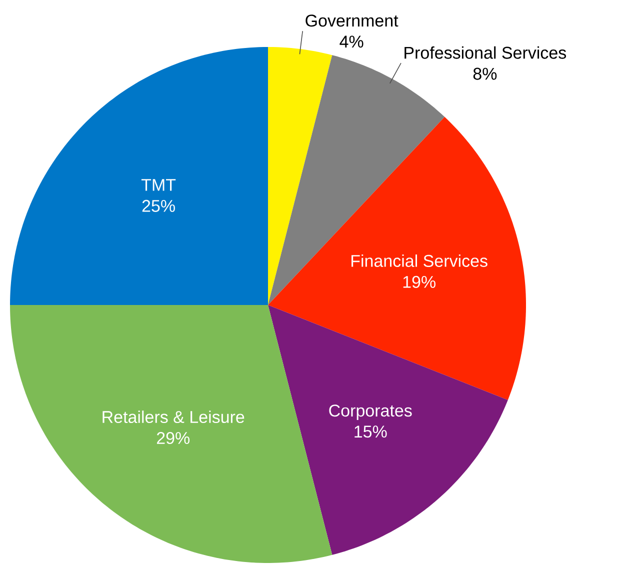 The width and height of the screenshot is (637, 565). Describe the element at coordinates (352, 20) in the screenshot. I see `slice-label: Government` at that location.